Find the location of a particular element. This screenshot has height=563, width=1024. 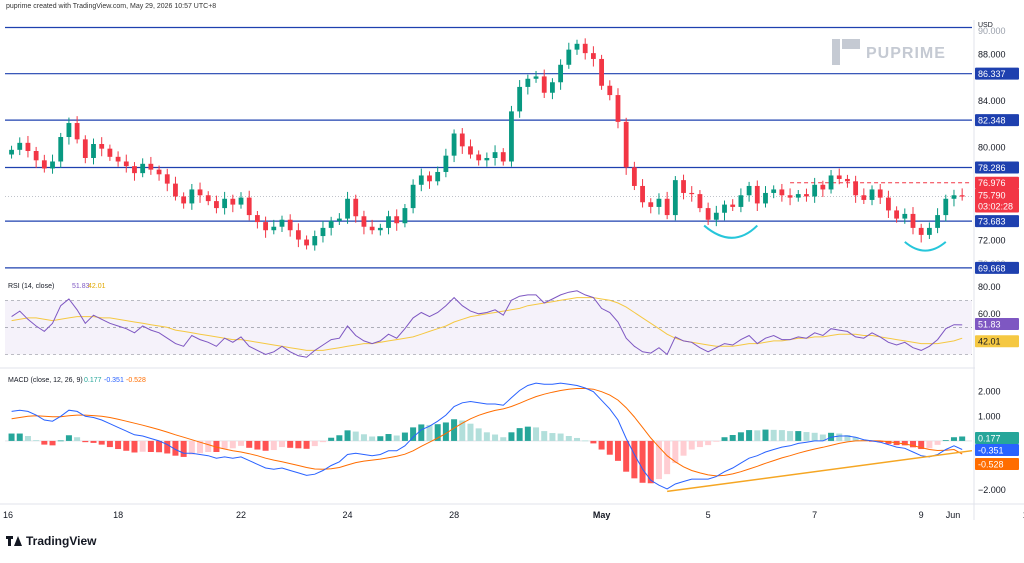

time-tick-label: 5 is located at coordinates (708, 515).